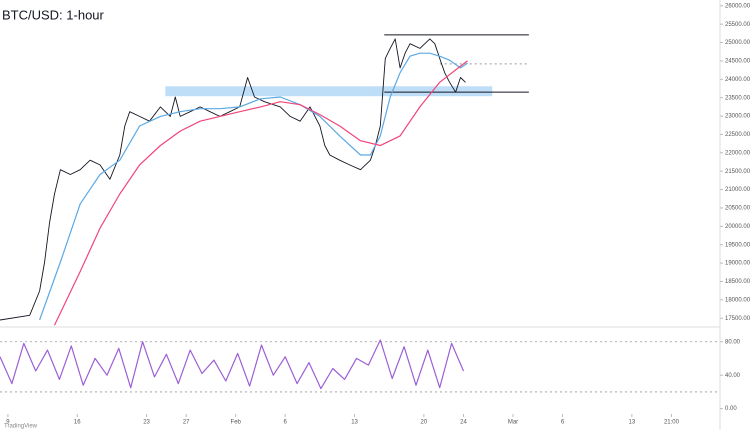  Describe the element at coordinates (737, 190) in the screenshot. I see `y-tick-label: 21000.00` at that location.